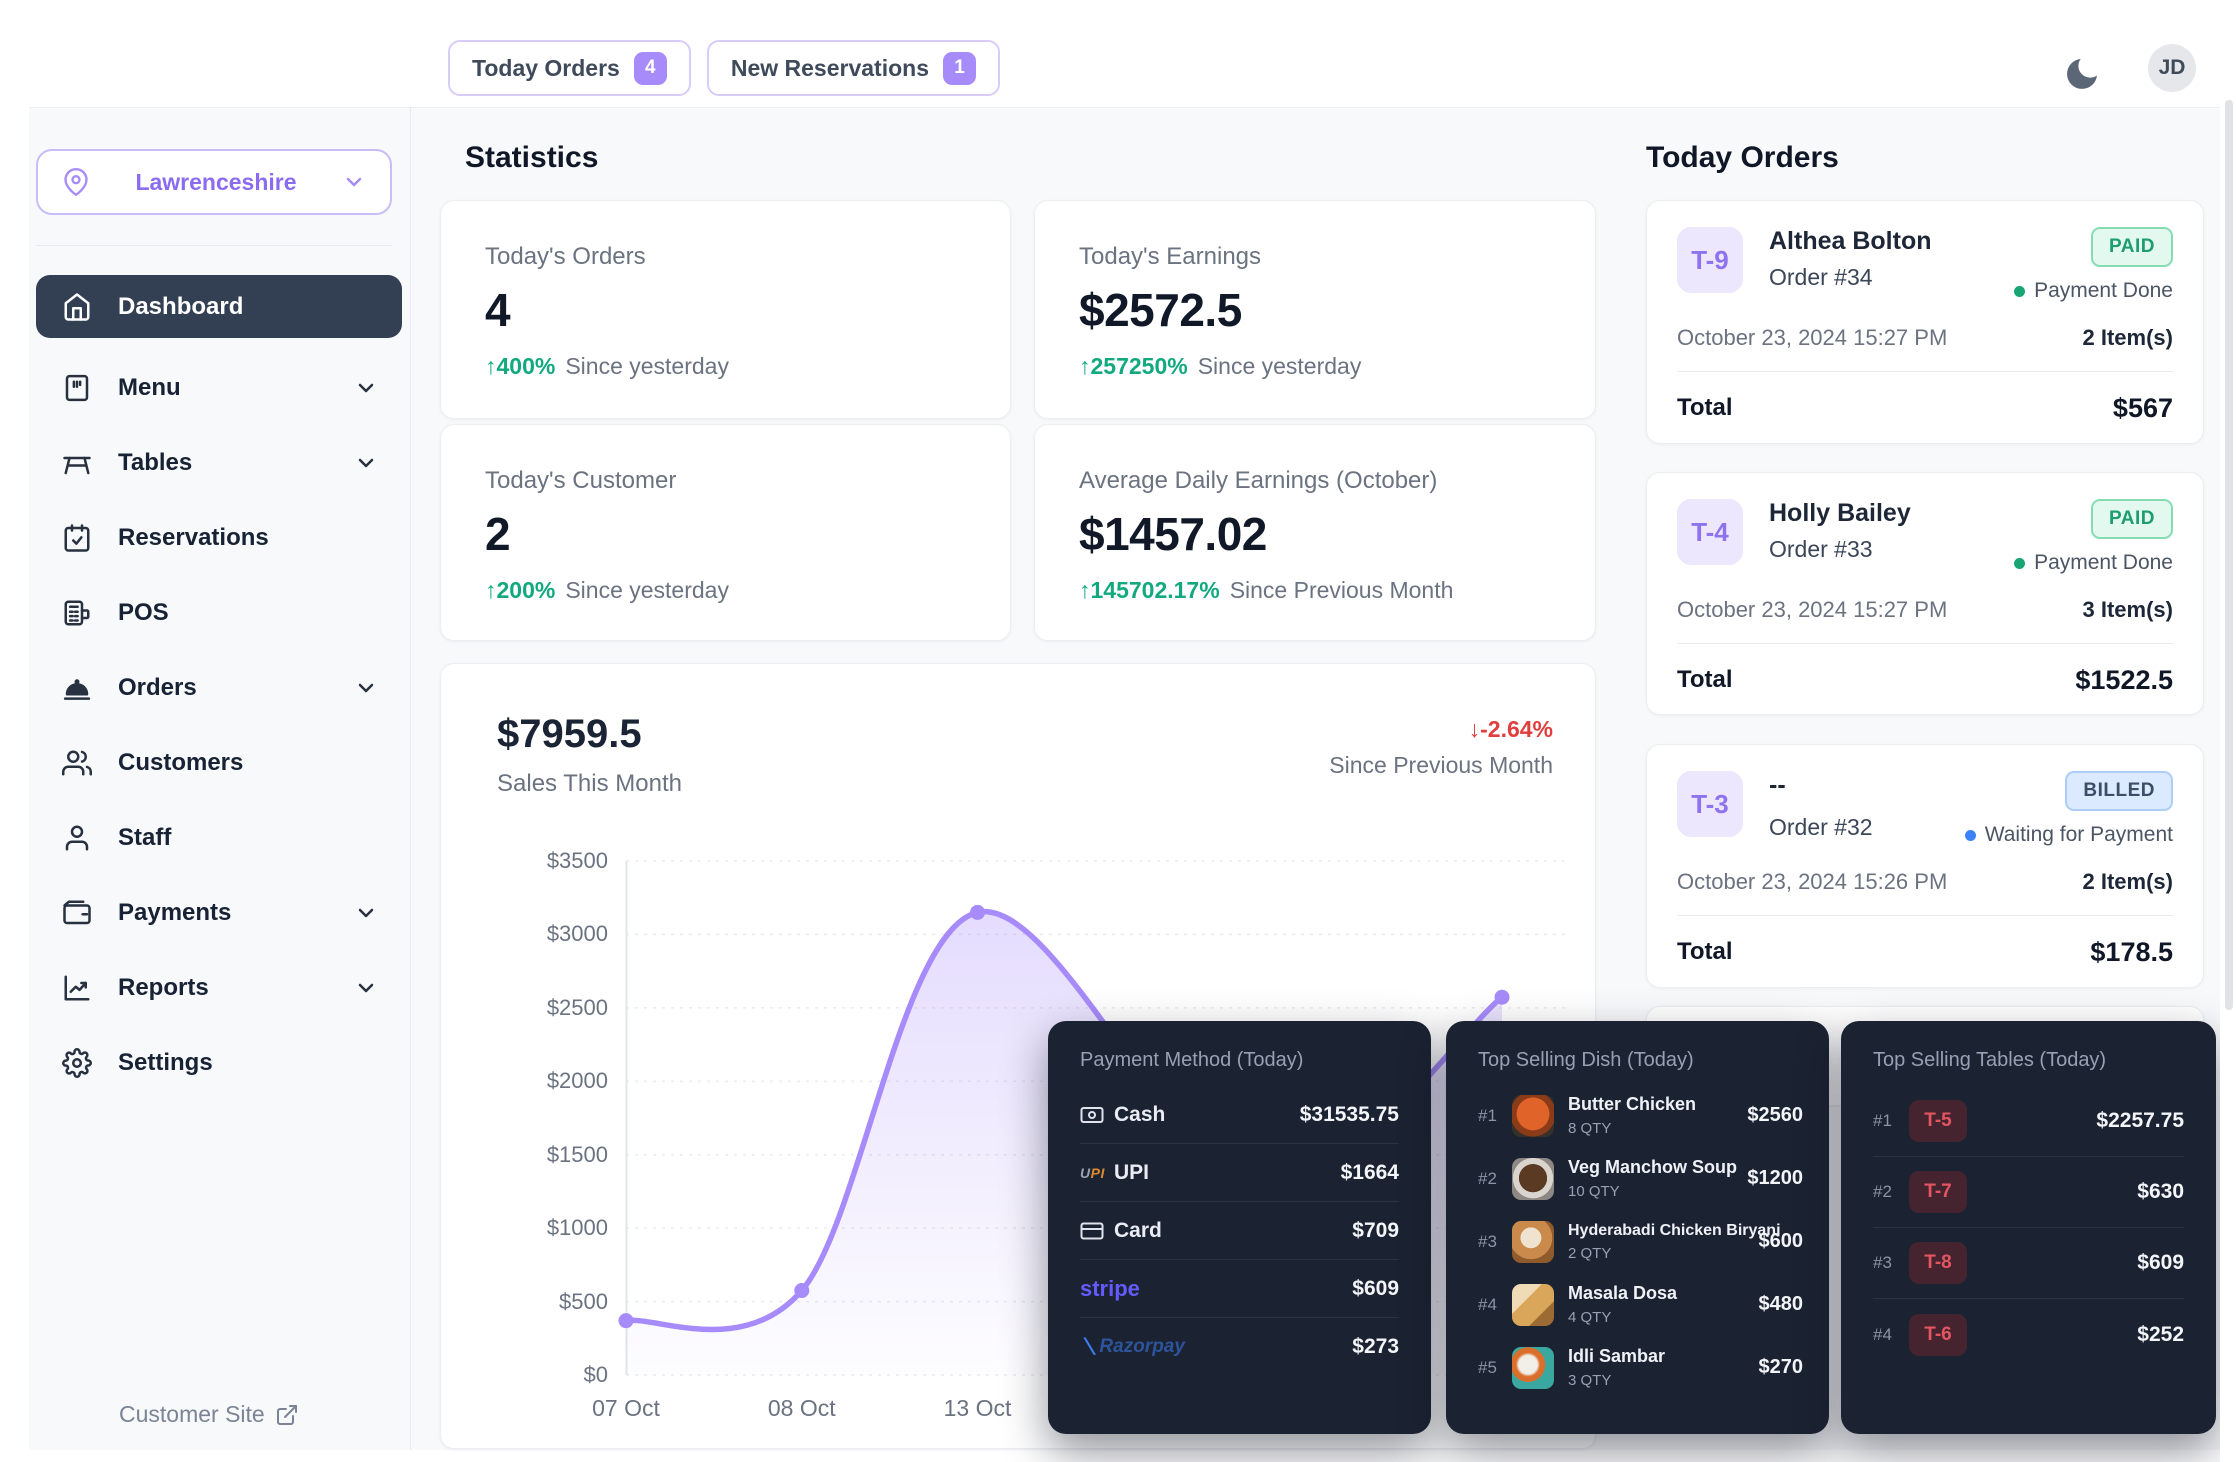 The width and height of the screenshot is (2236, 1462). What do you see at coordinates (1775, 1115) in the screenshot?
I see `dish-value: $2560` at bounding box center [1775, 1115].